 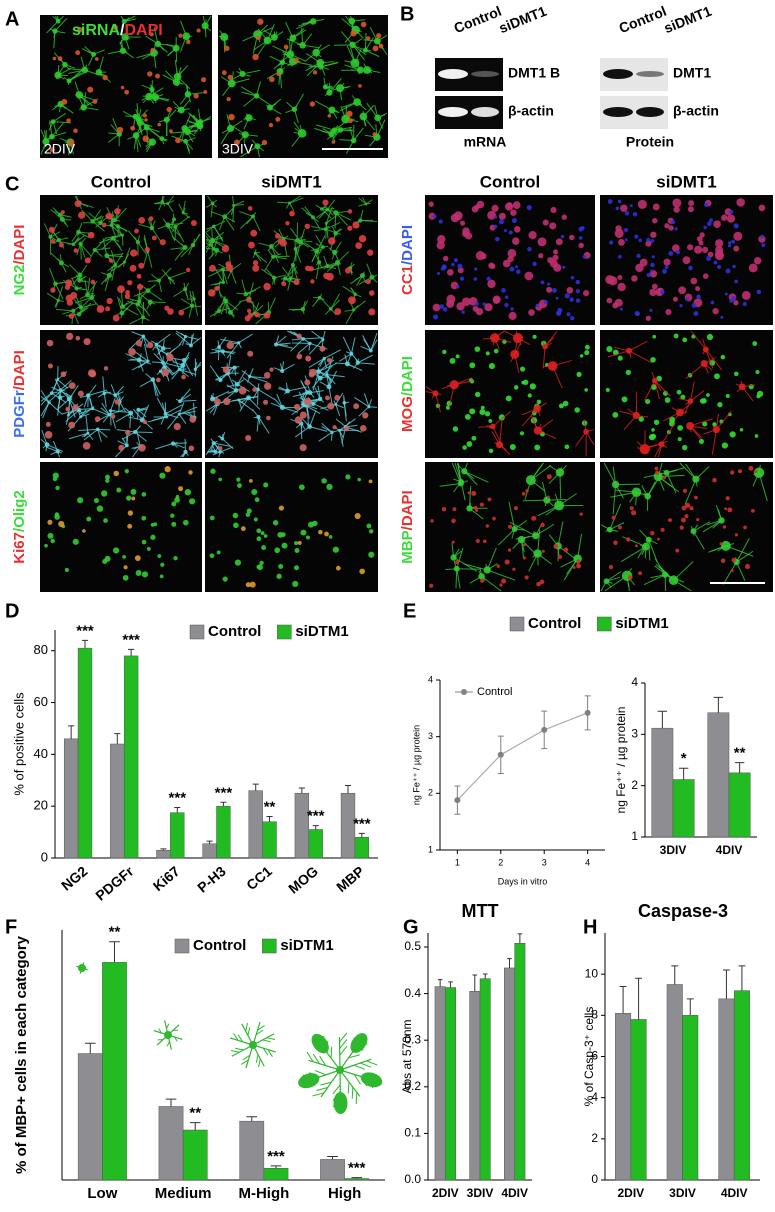 What do you see at coordinates (19, 370) in the screenshot?
I see `row-label-part: /DAPI` at bounding box center [19, 370].